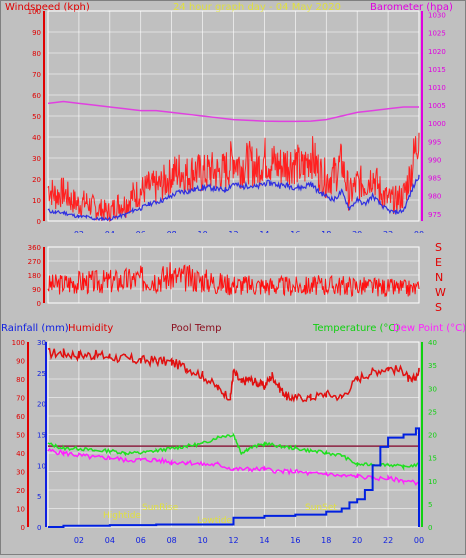 The image size is (466, 558). Describe the element at coordinates (39, 497) in the screenshot. I see `rainfall-tick-label: 5` at that location.